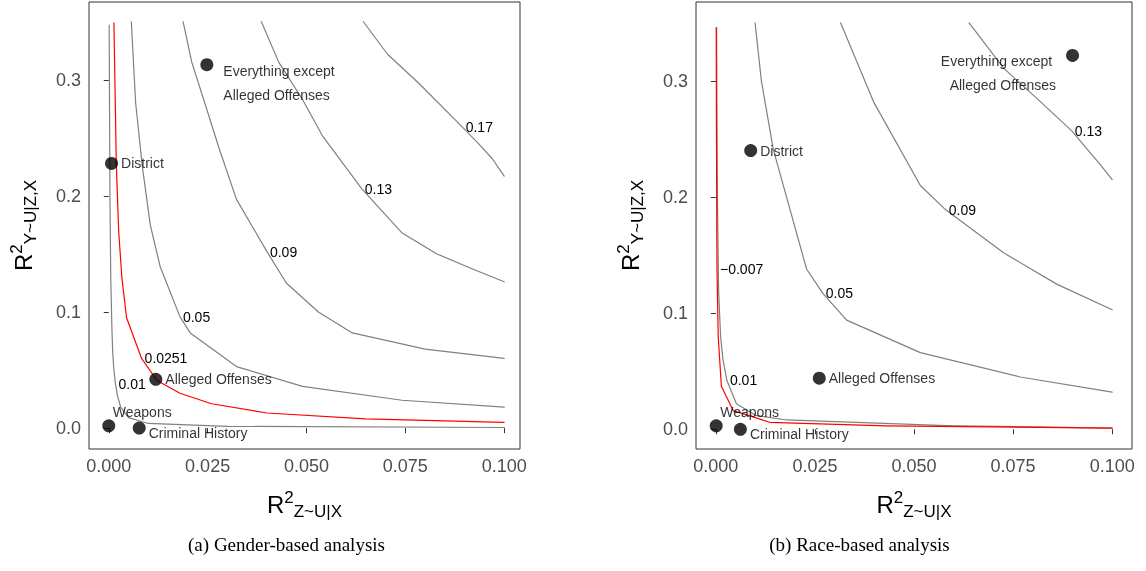 This screenshot has width=1146, height=571. Describe the element at coordinates (286, 545) in the screenshot. I see `text: (a) Gender-based analysis` at that location.